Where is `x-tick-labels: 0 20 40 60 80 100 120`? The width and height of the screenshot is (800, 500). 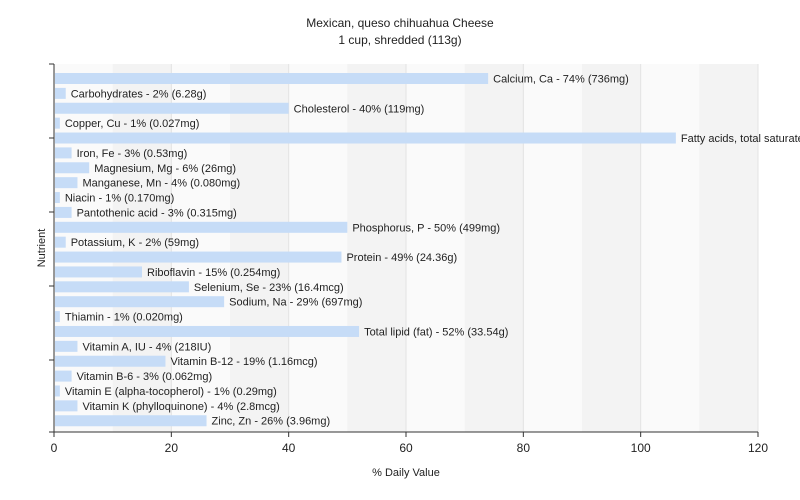
x-tick-labels: 0 20 40 60 80 100 120 is located at coordinates (410, 448).